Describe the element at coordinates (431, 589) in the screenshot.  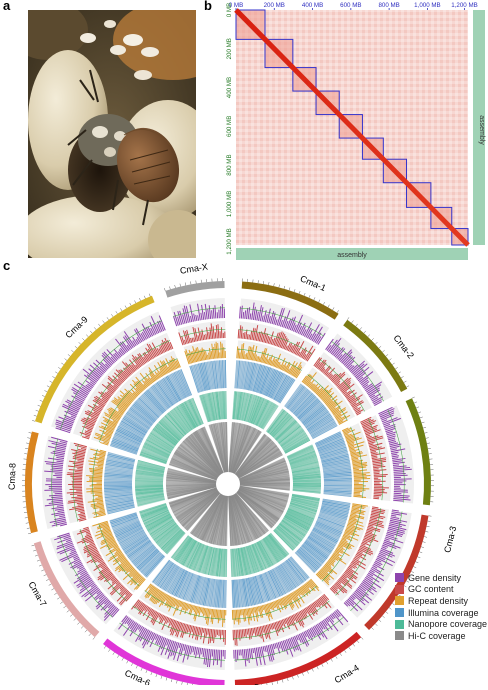
I see `legend-label: GC content` at that location.